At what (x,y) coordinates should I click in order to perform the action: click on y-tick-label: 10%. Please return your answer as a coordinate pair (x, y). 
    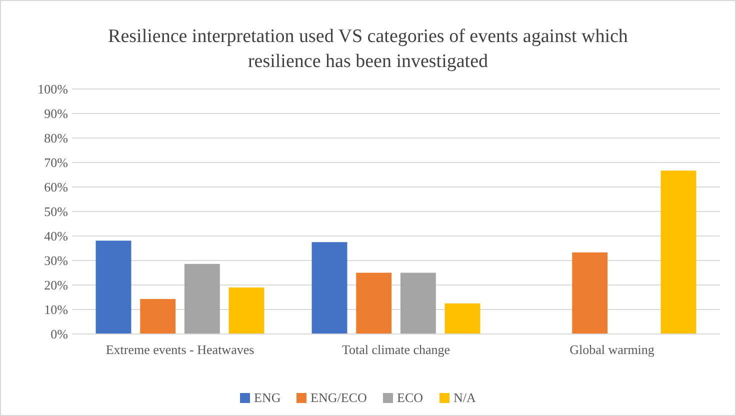
    Looking at the image, I should click on (56, 310).